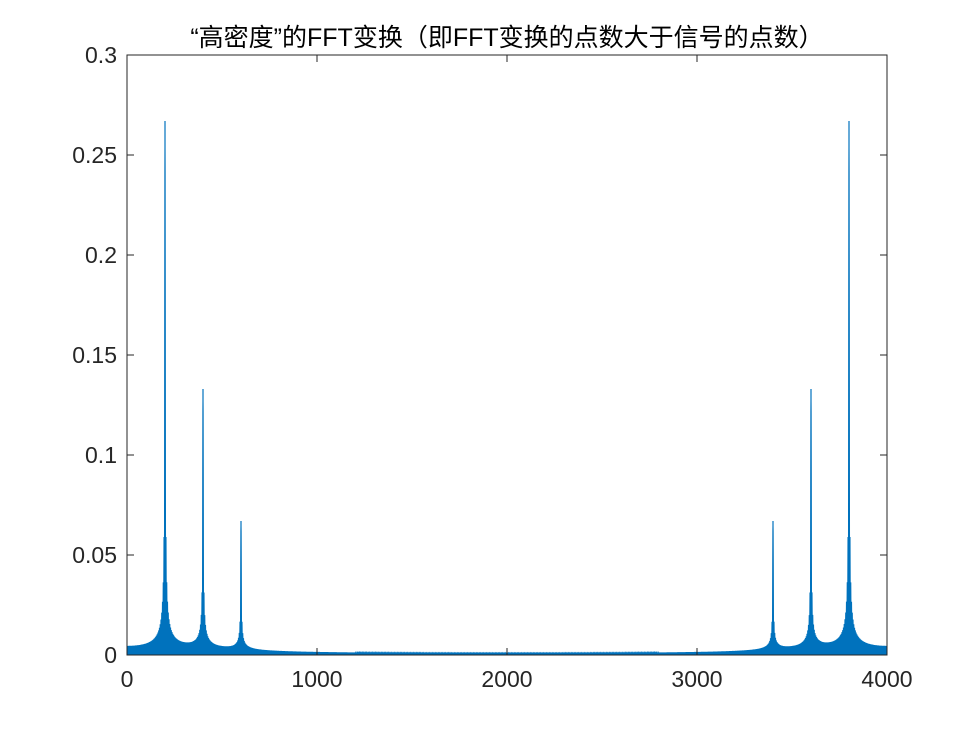 The image size is (980, 735). Describe the element at coordinates (696, 679) in the screenshot. I see `x-tick-label: 3000` at that location.